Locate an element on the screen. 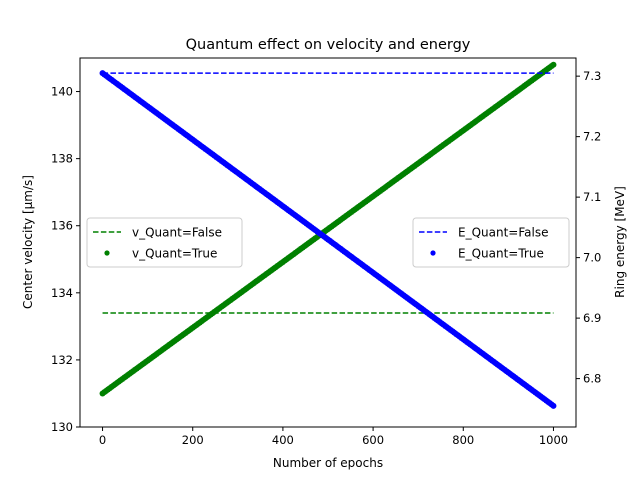 This screenshot has height=480, width=640. y-left-tick-label: 134 is located at coordinates (62, 293).